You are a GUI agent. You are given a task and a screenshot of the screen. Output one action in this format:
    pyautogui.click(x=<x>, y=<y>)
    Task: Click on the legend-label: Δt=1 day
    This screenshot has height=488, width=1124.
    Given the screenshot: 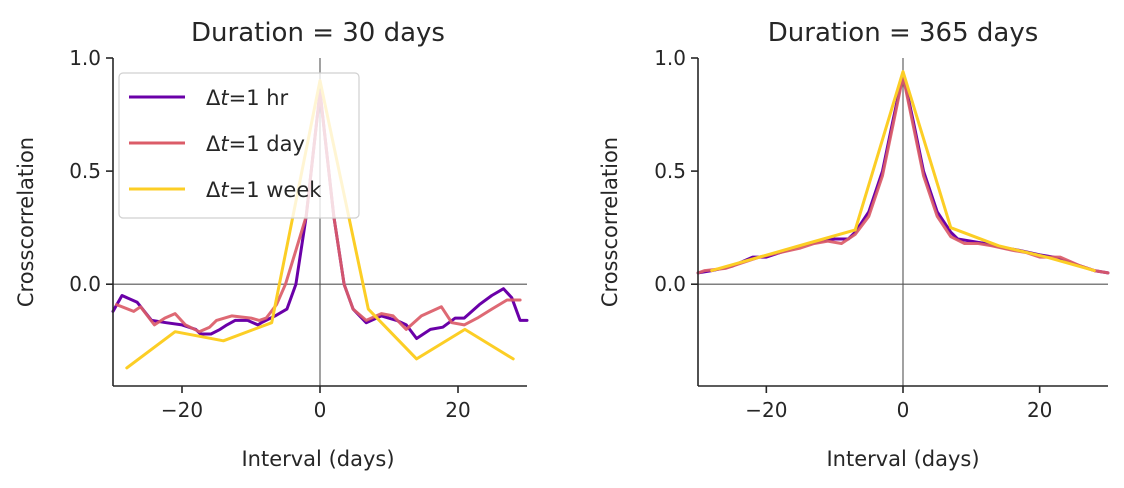 What is the action you would take?
    pyautogui.click(x=255, y=144)
    